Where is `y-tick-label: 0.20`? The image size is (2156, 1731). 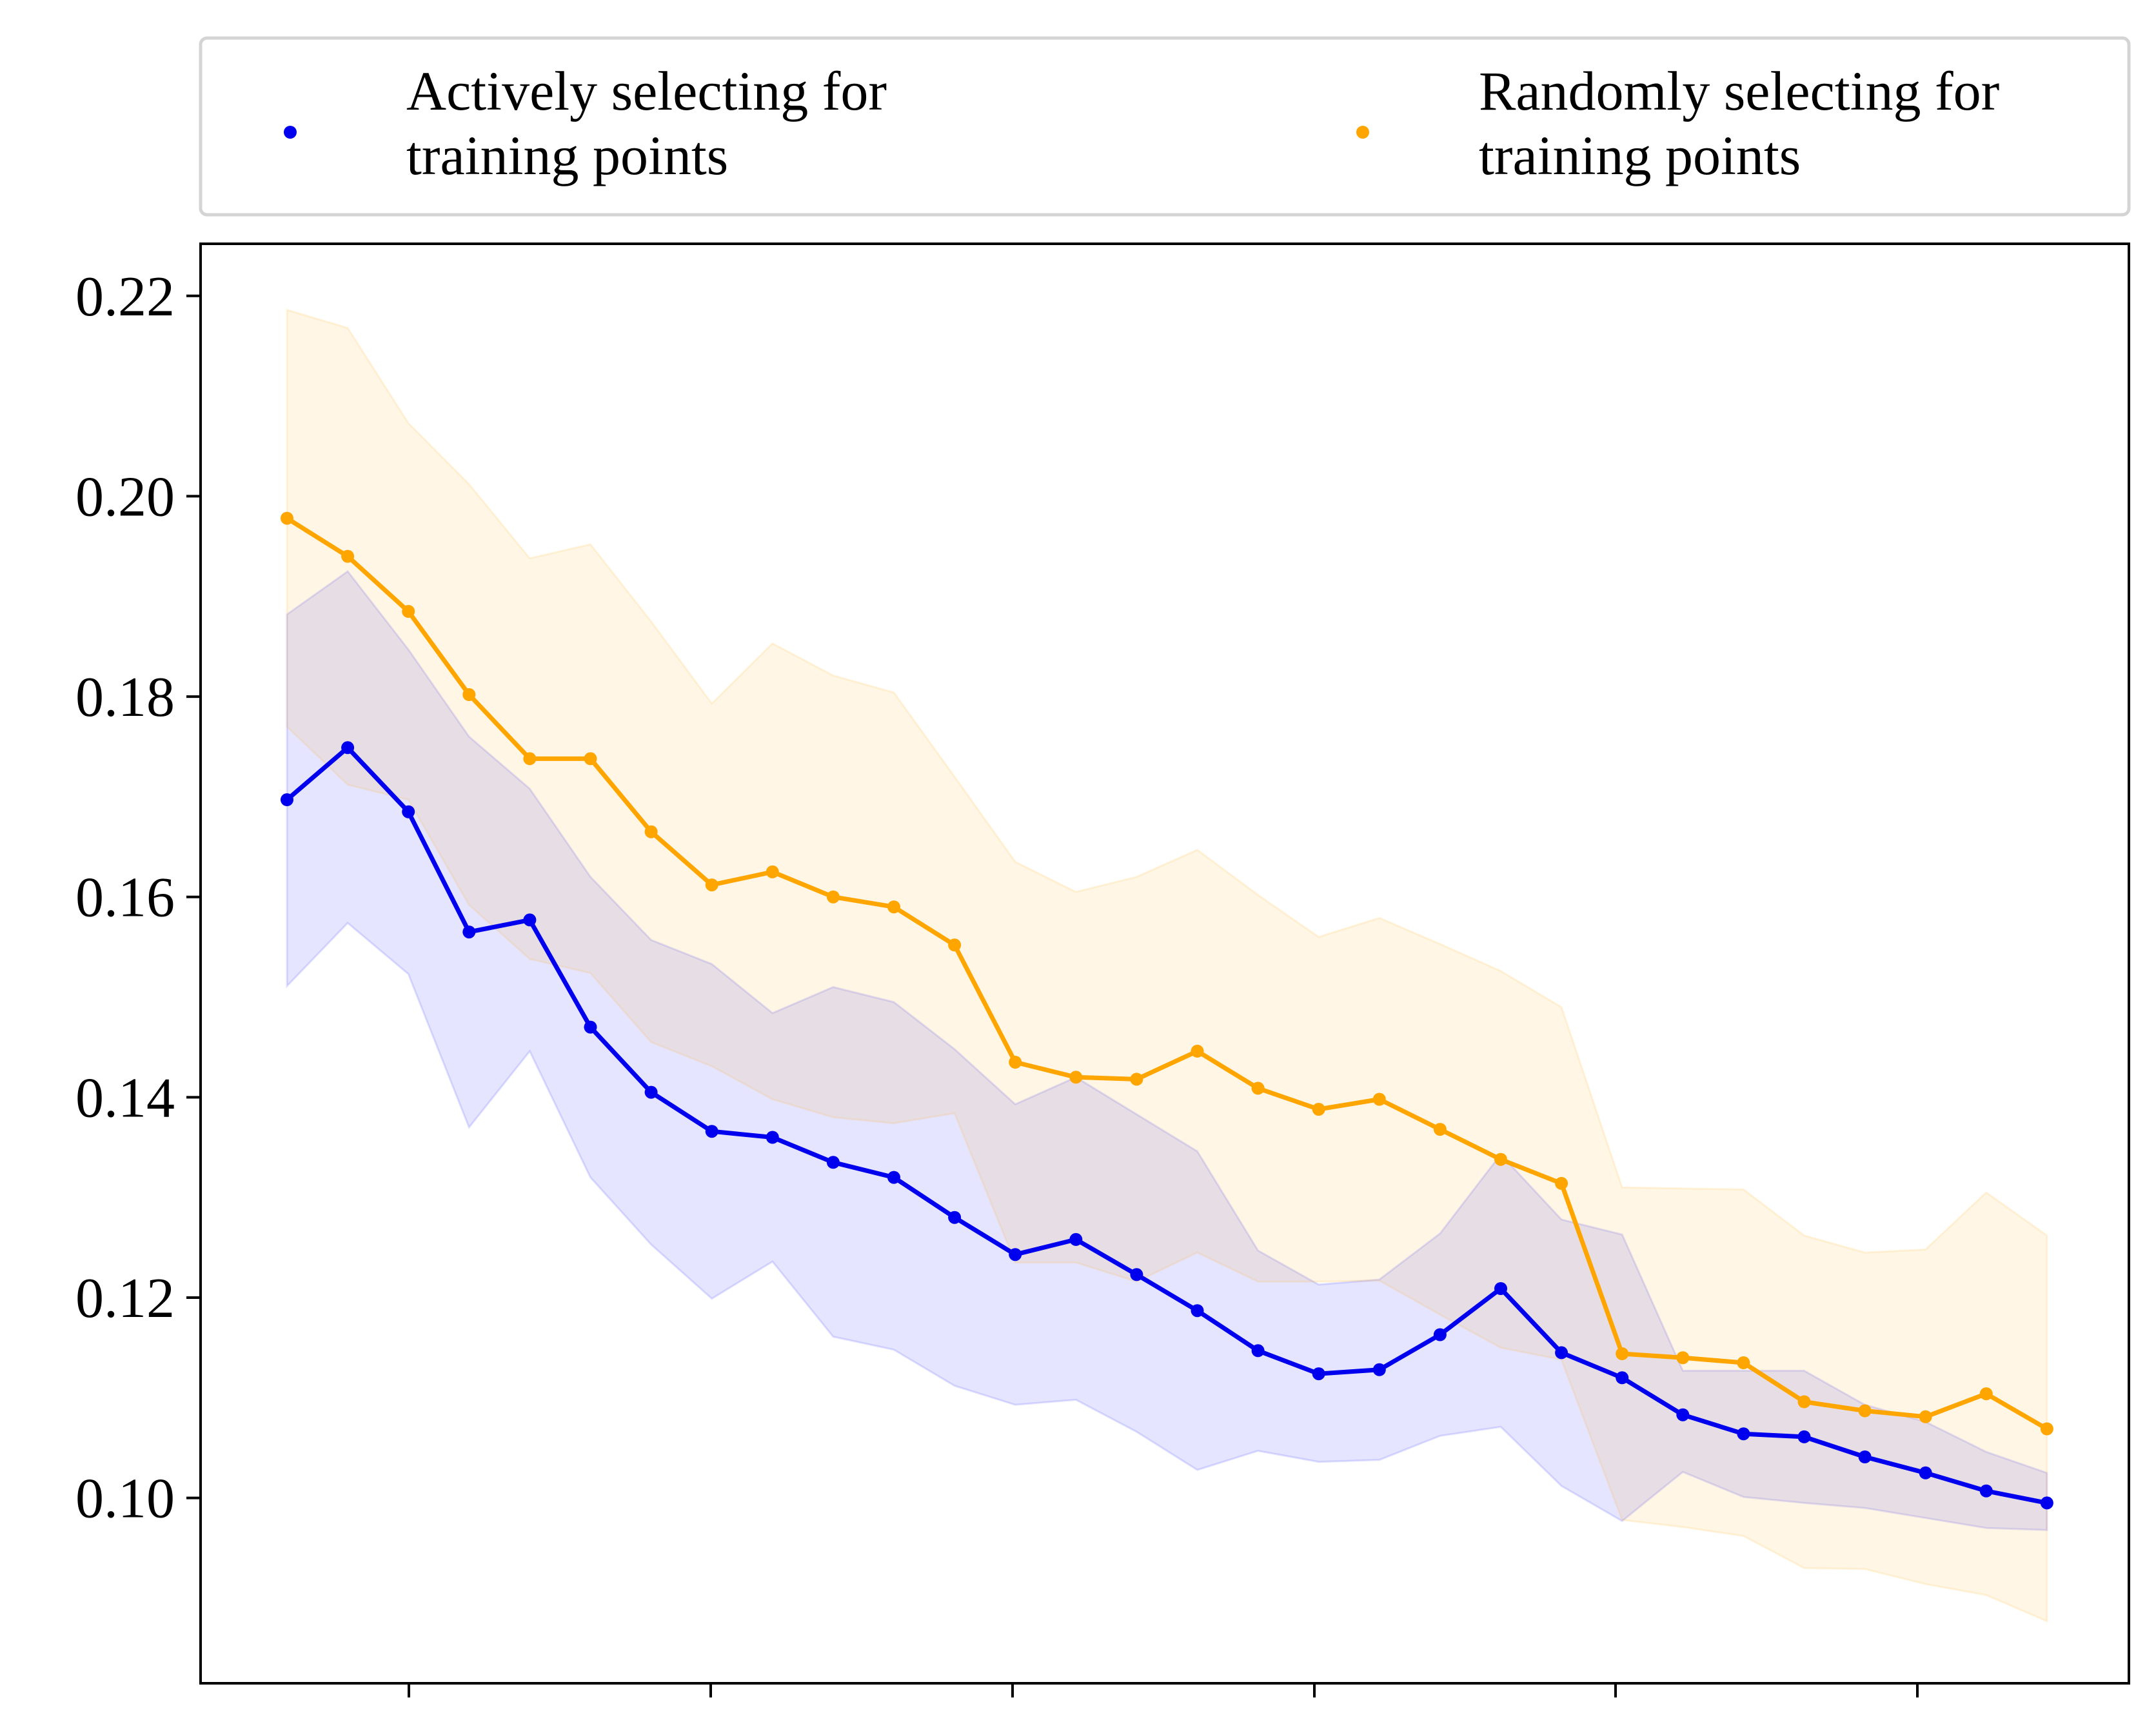
y-tick-label: 0.20 is located at coordinates (125, 497).